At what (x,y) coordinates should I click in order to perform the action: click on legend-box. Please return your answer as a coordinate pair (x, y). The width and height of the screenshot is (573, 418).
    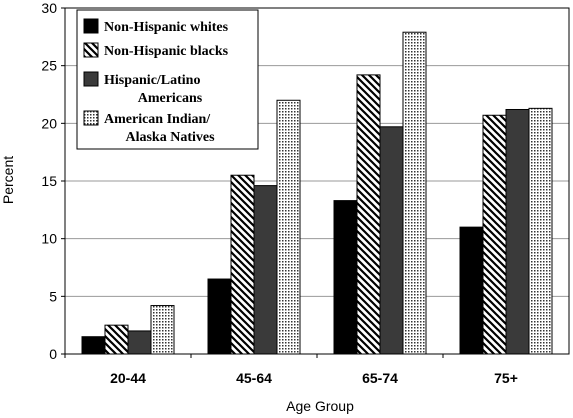
    Looking at the image, I should click on (167, 79).